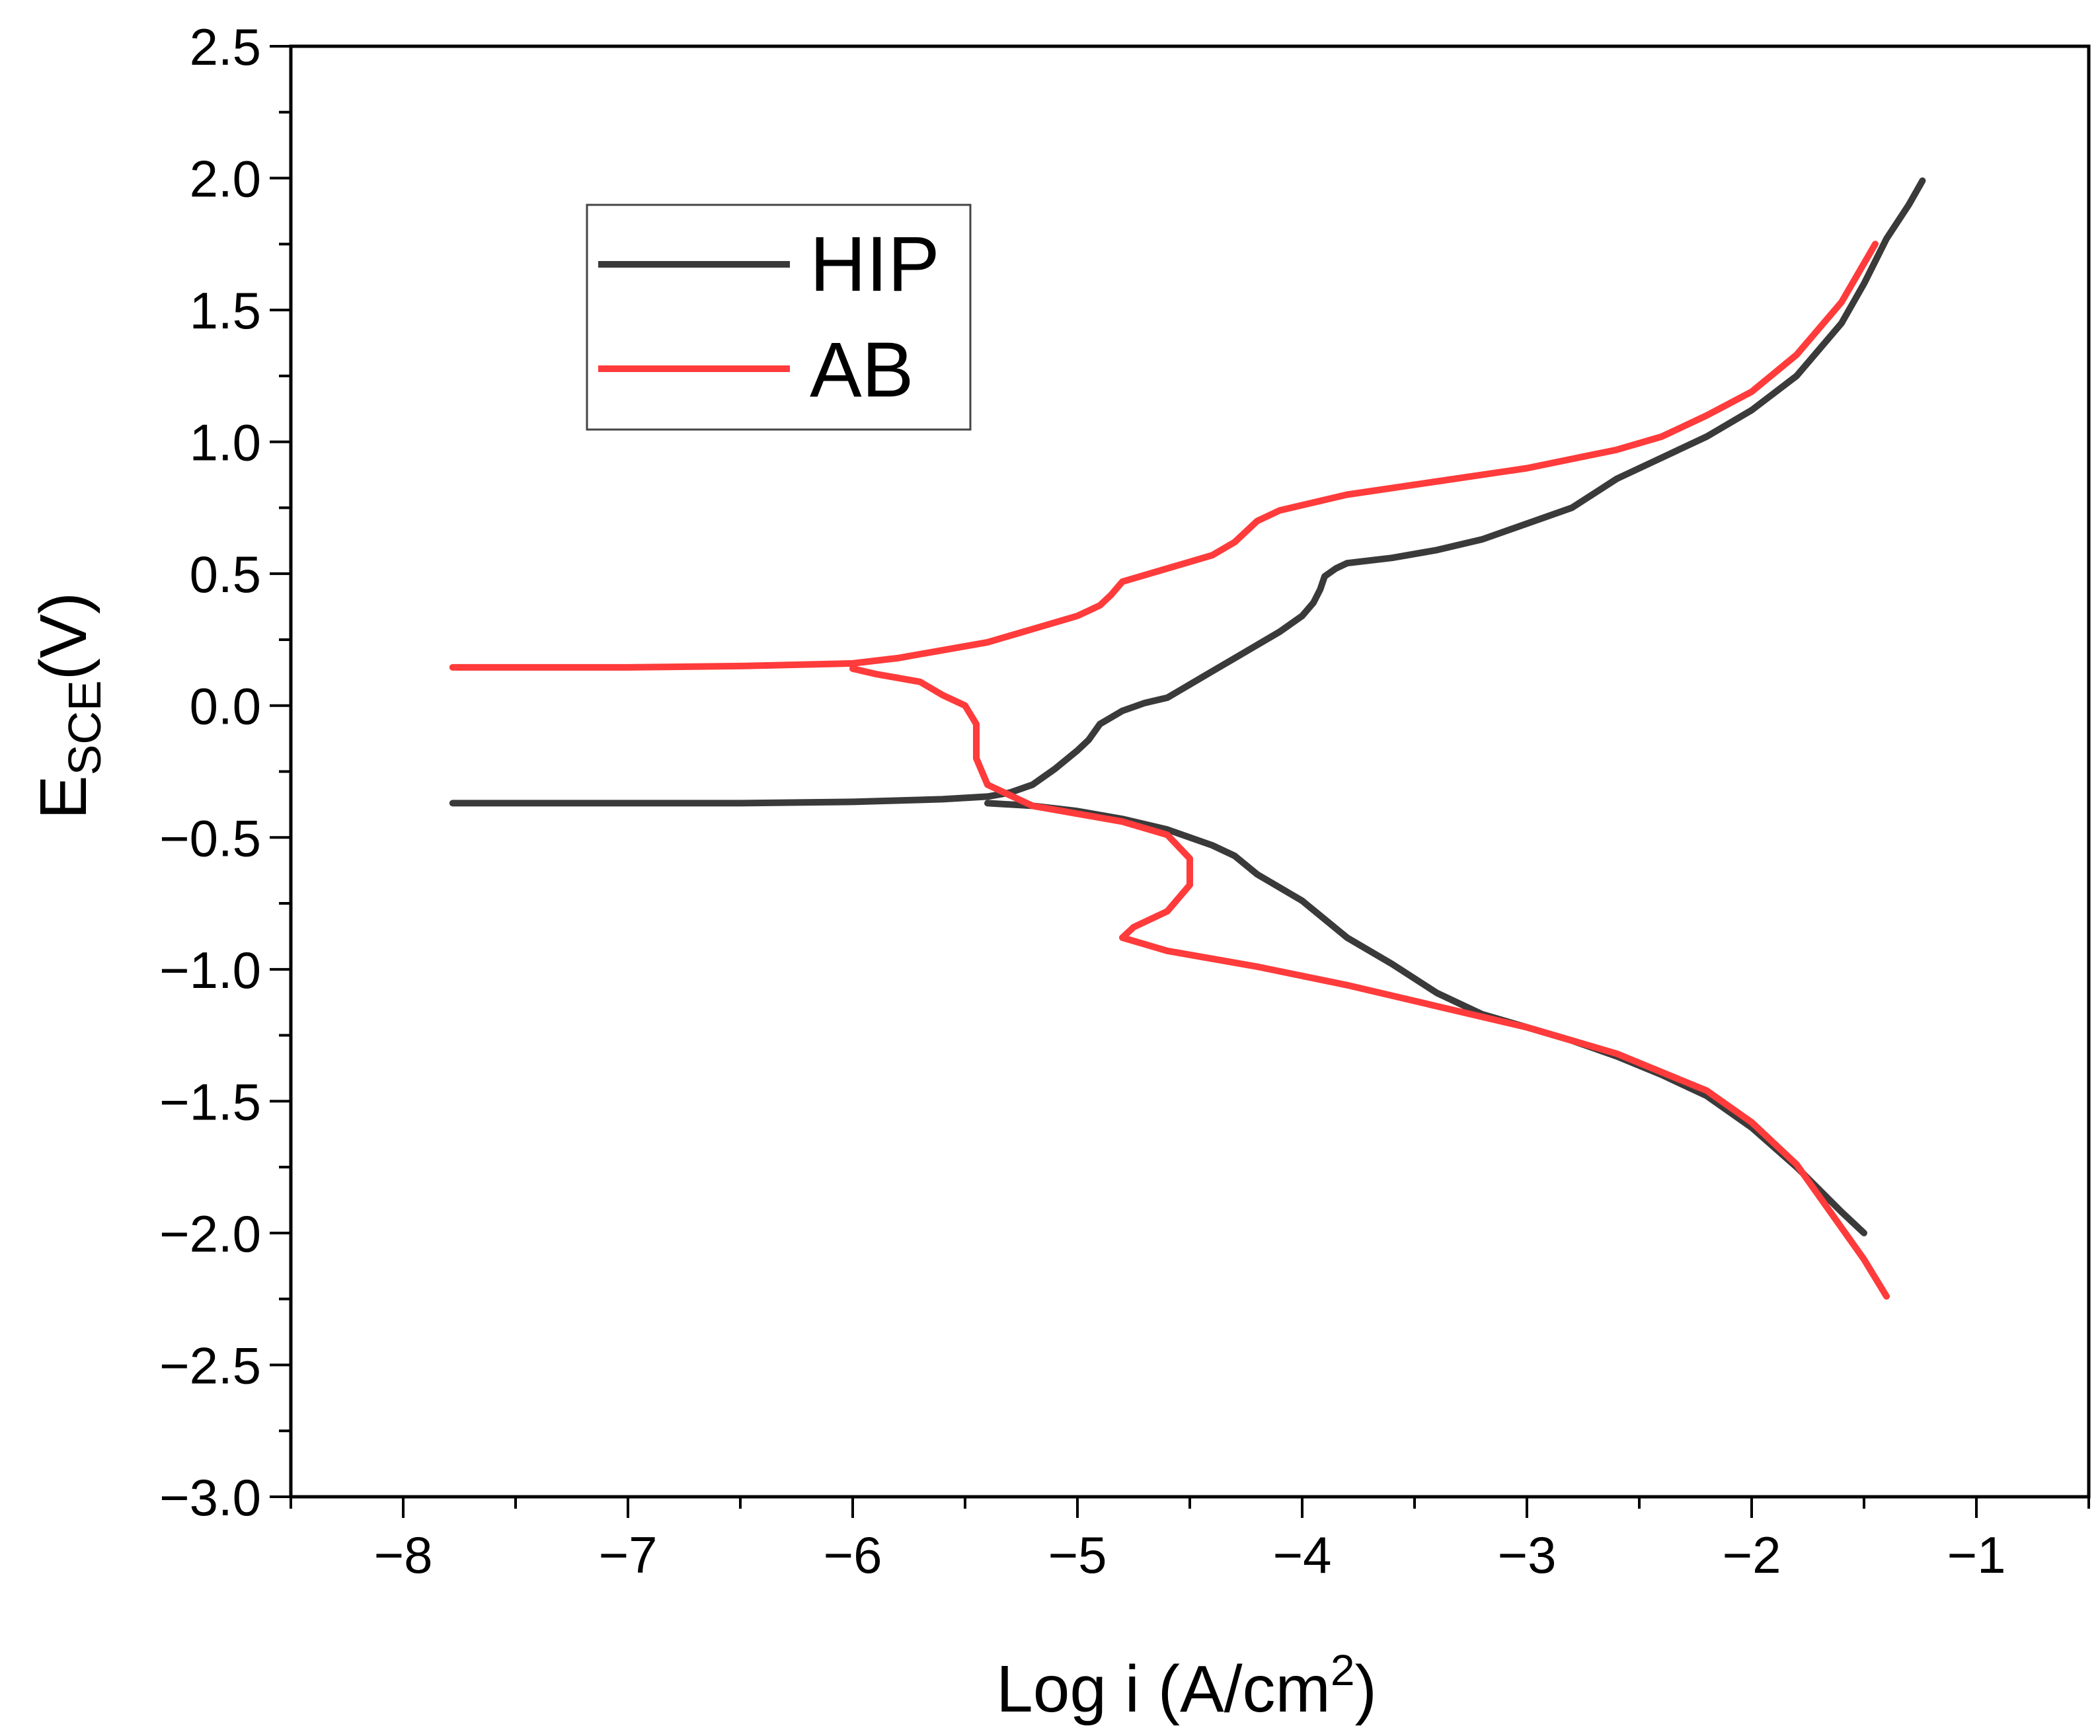  Describe the element at coordinates (225, 574) in the screenshot. I see `y-tick-label: 0.5` at that location.